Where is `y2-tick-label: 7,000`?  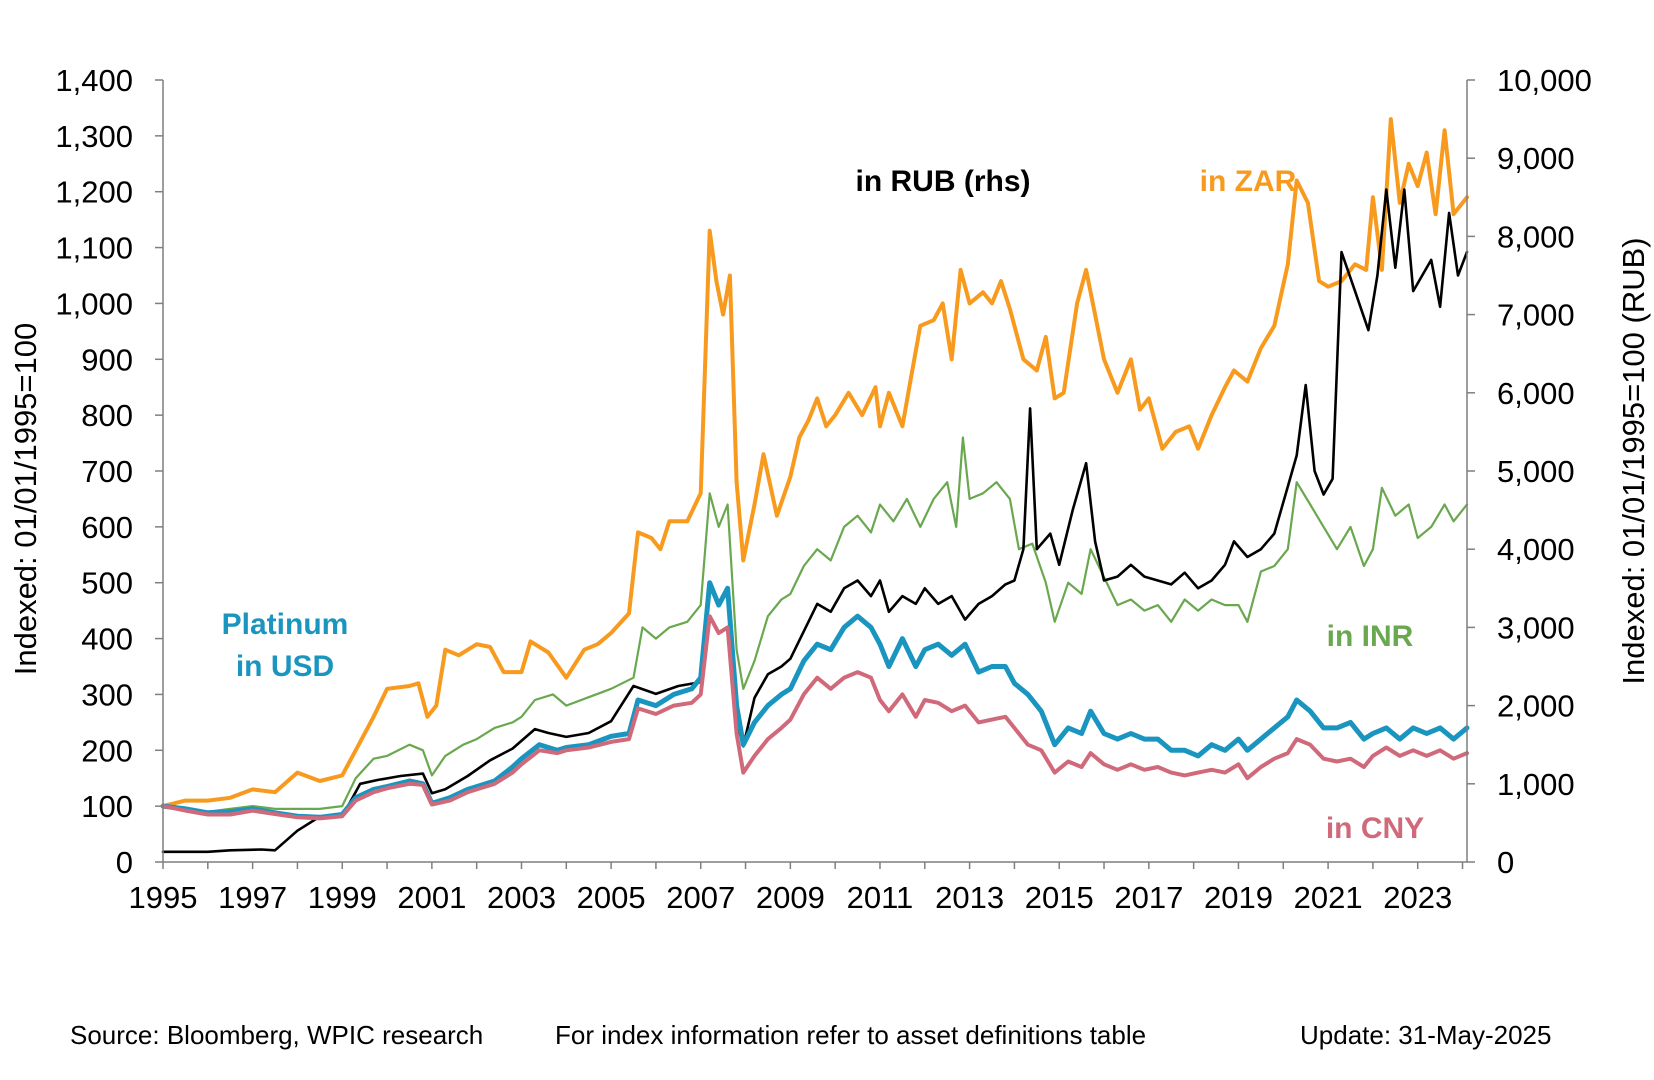
y2-tick-label: 7,000 is located at coordinates (1536, 315).